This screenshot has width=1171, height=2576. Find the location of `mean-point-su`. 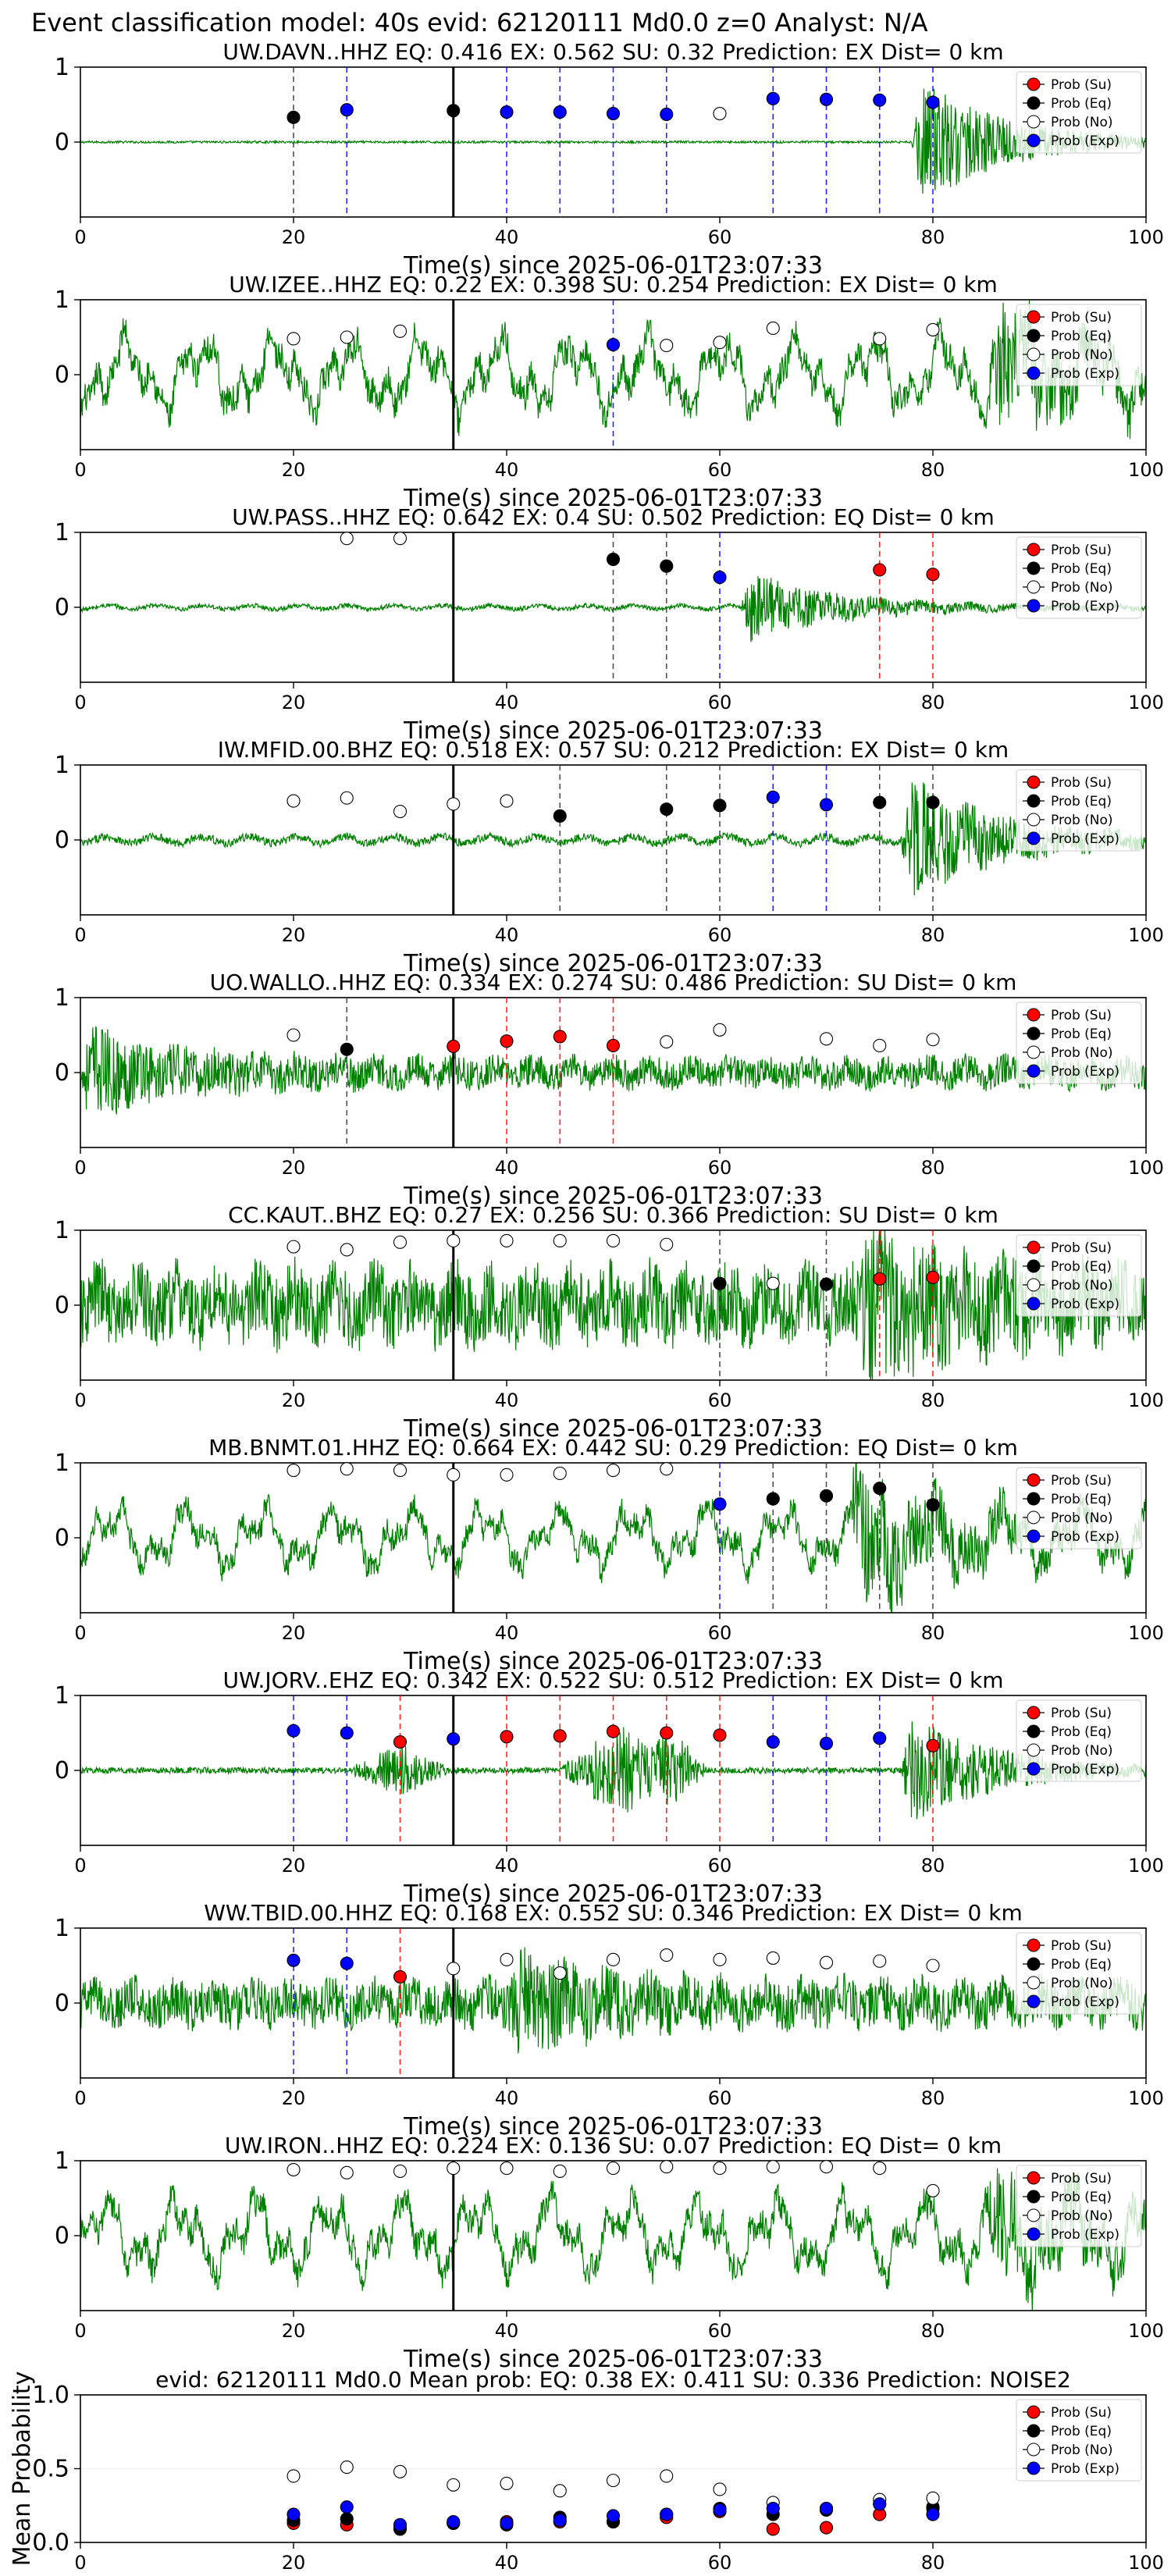

mean-point-su is located at coordinates (773, 2529).